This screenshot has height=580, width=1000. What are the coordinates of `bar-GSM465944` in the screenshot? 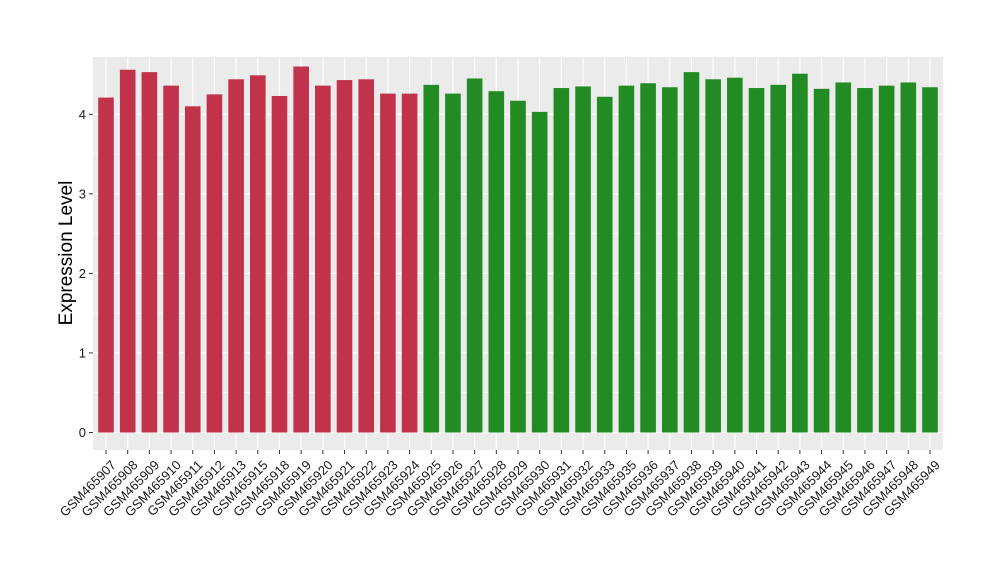 It's located at (821, 260).